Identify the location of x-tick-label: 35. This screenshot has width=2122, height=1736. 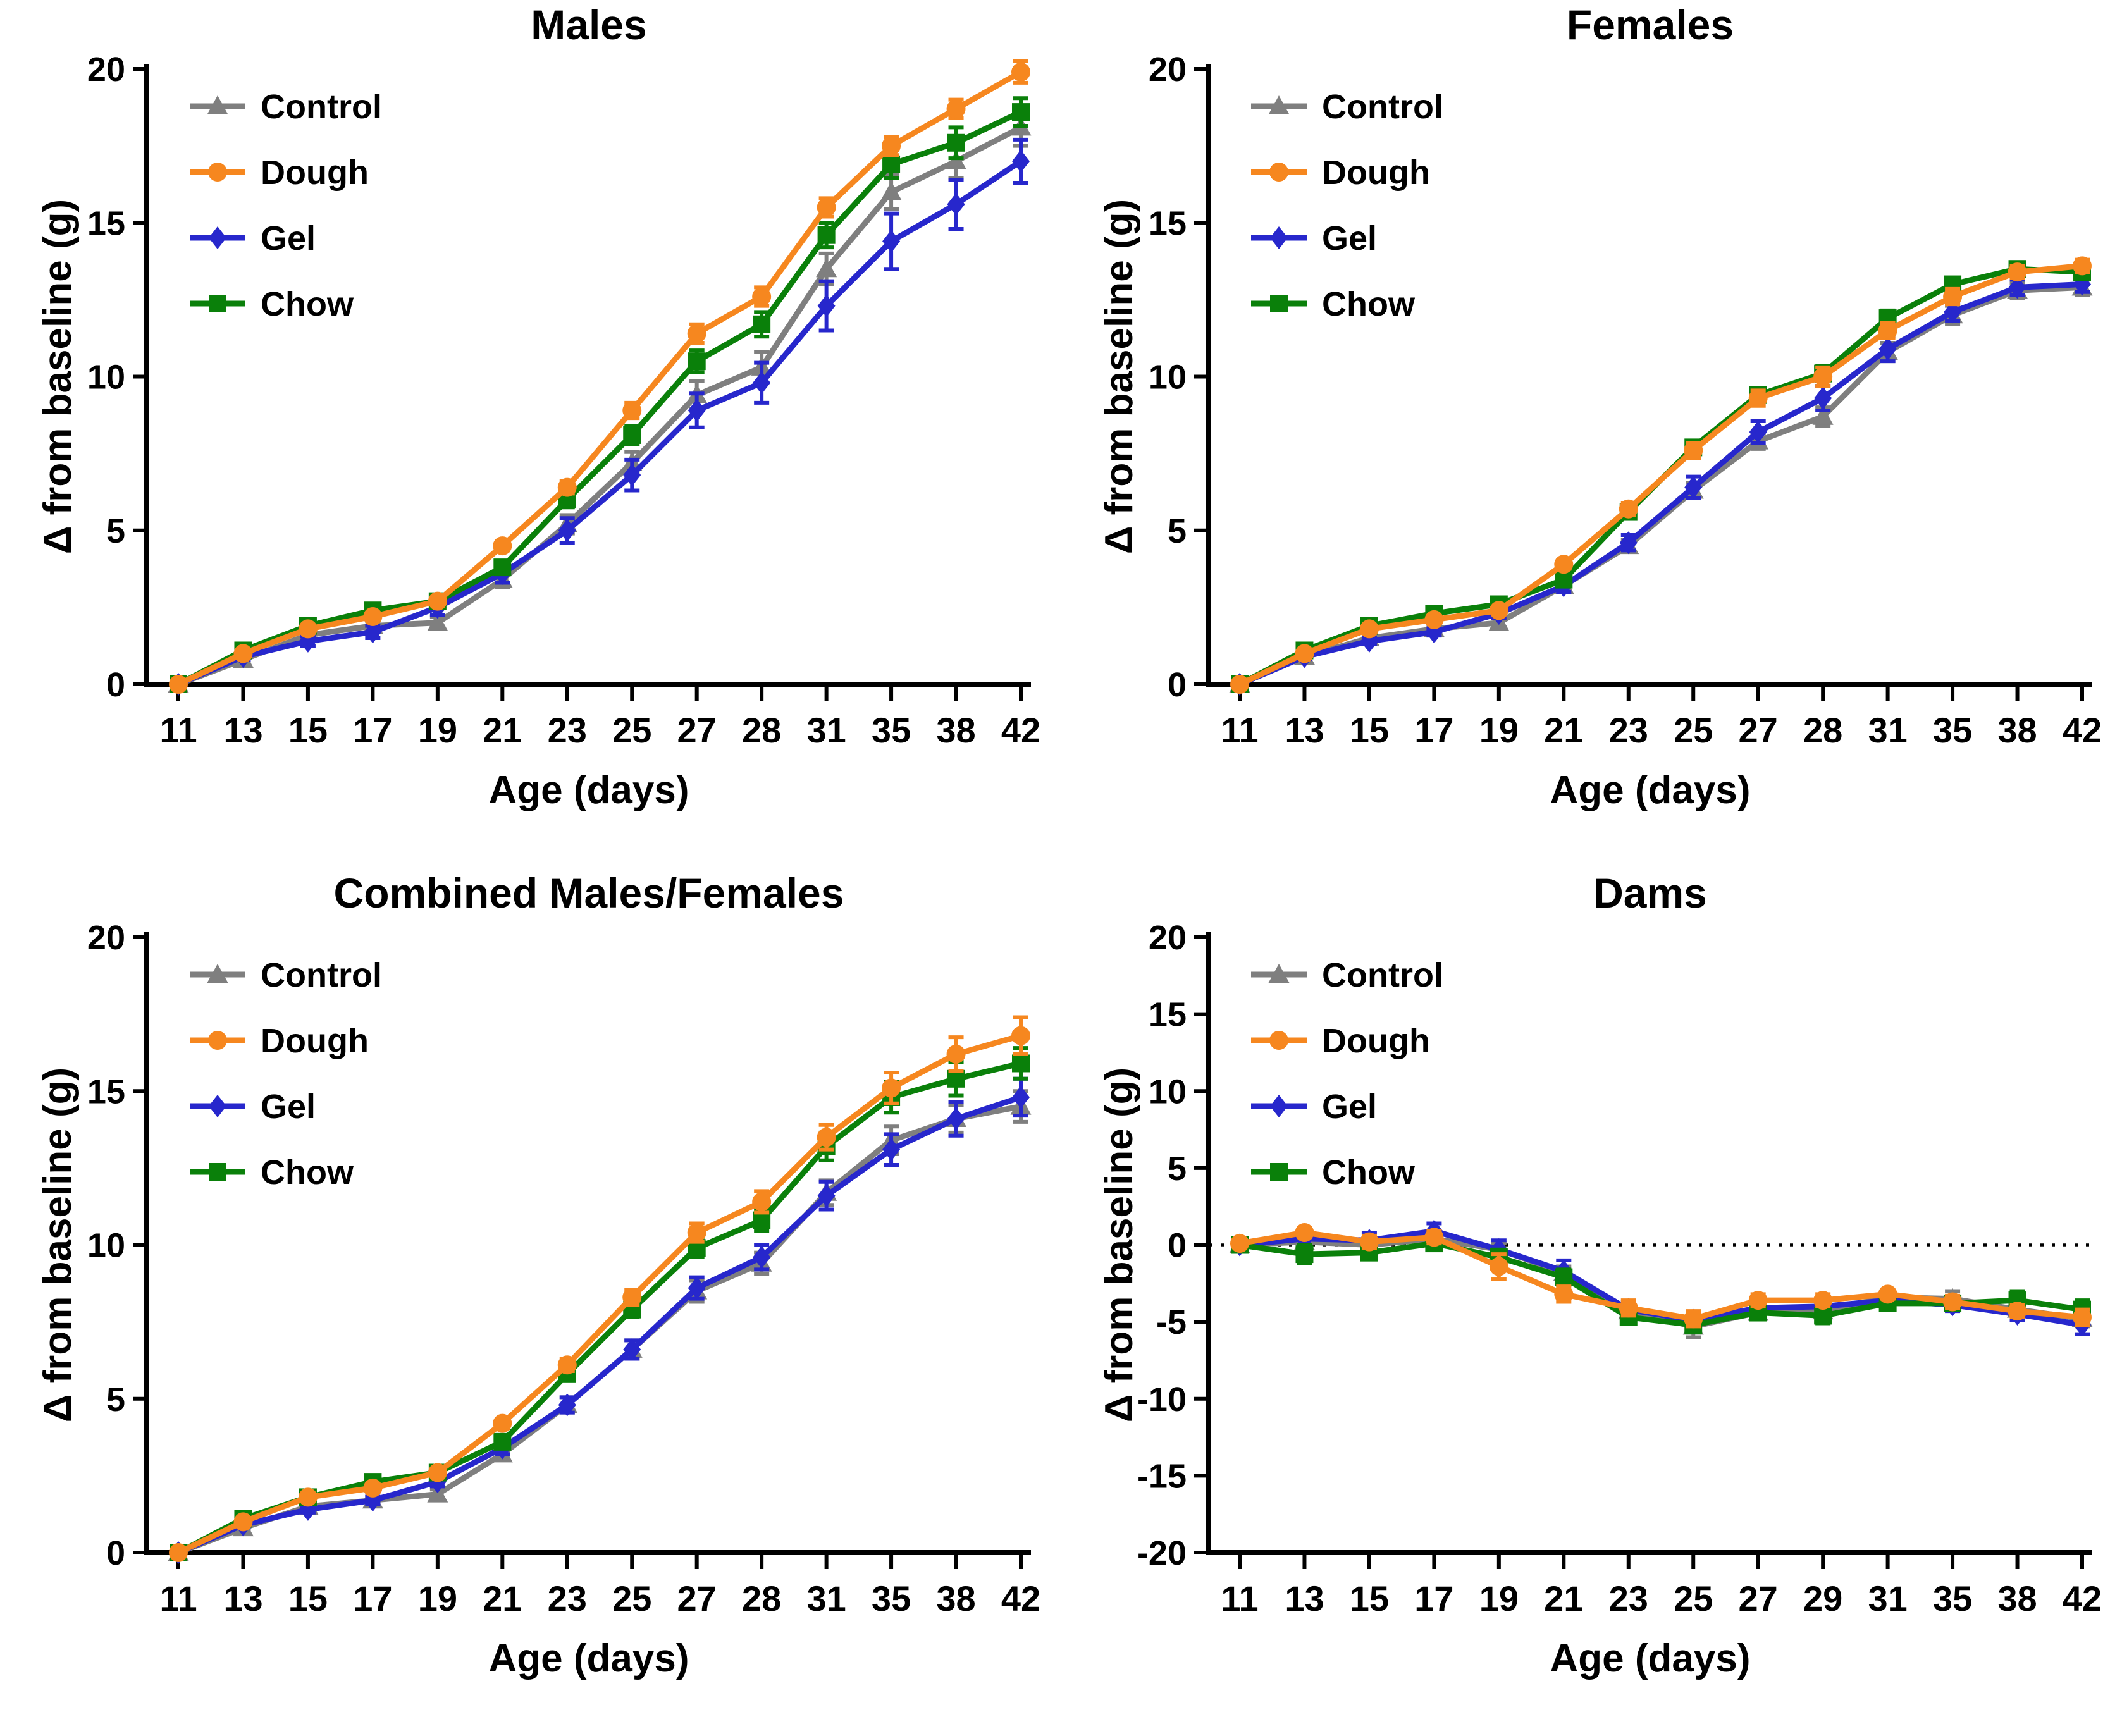
(1952, 1598).